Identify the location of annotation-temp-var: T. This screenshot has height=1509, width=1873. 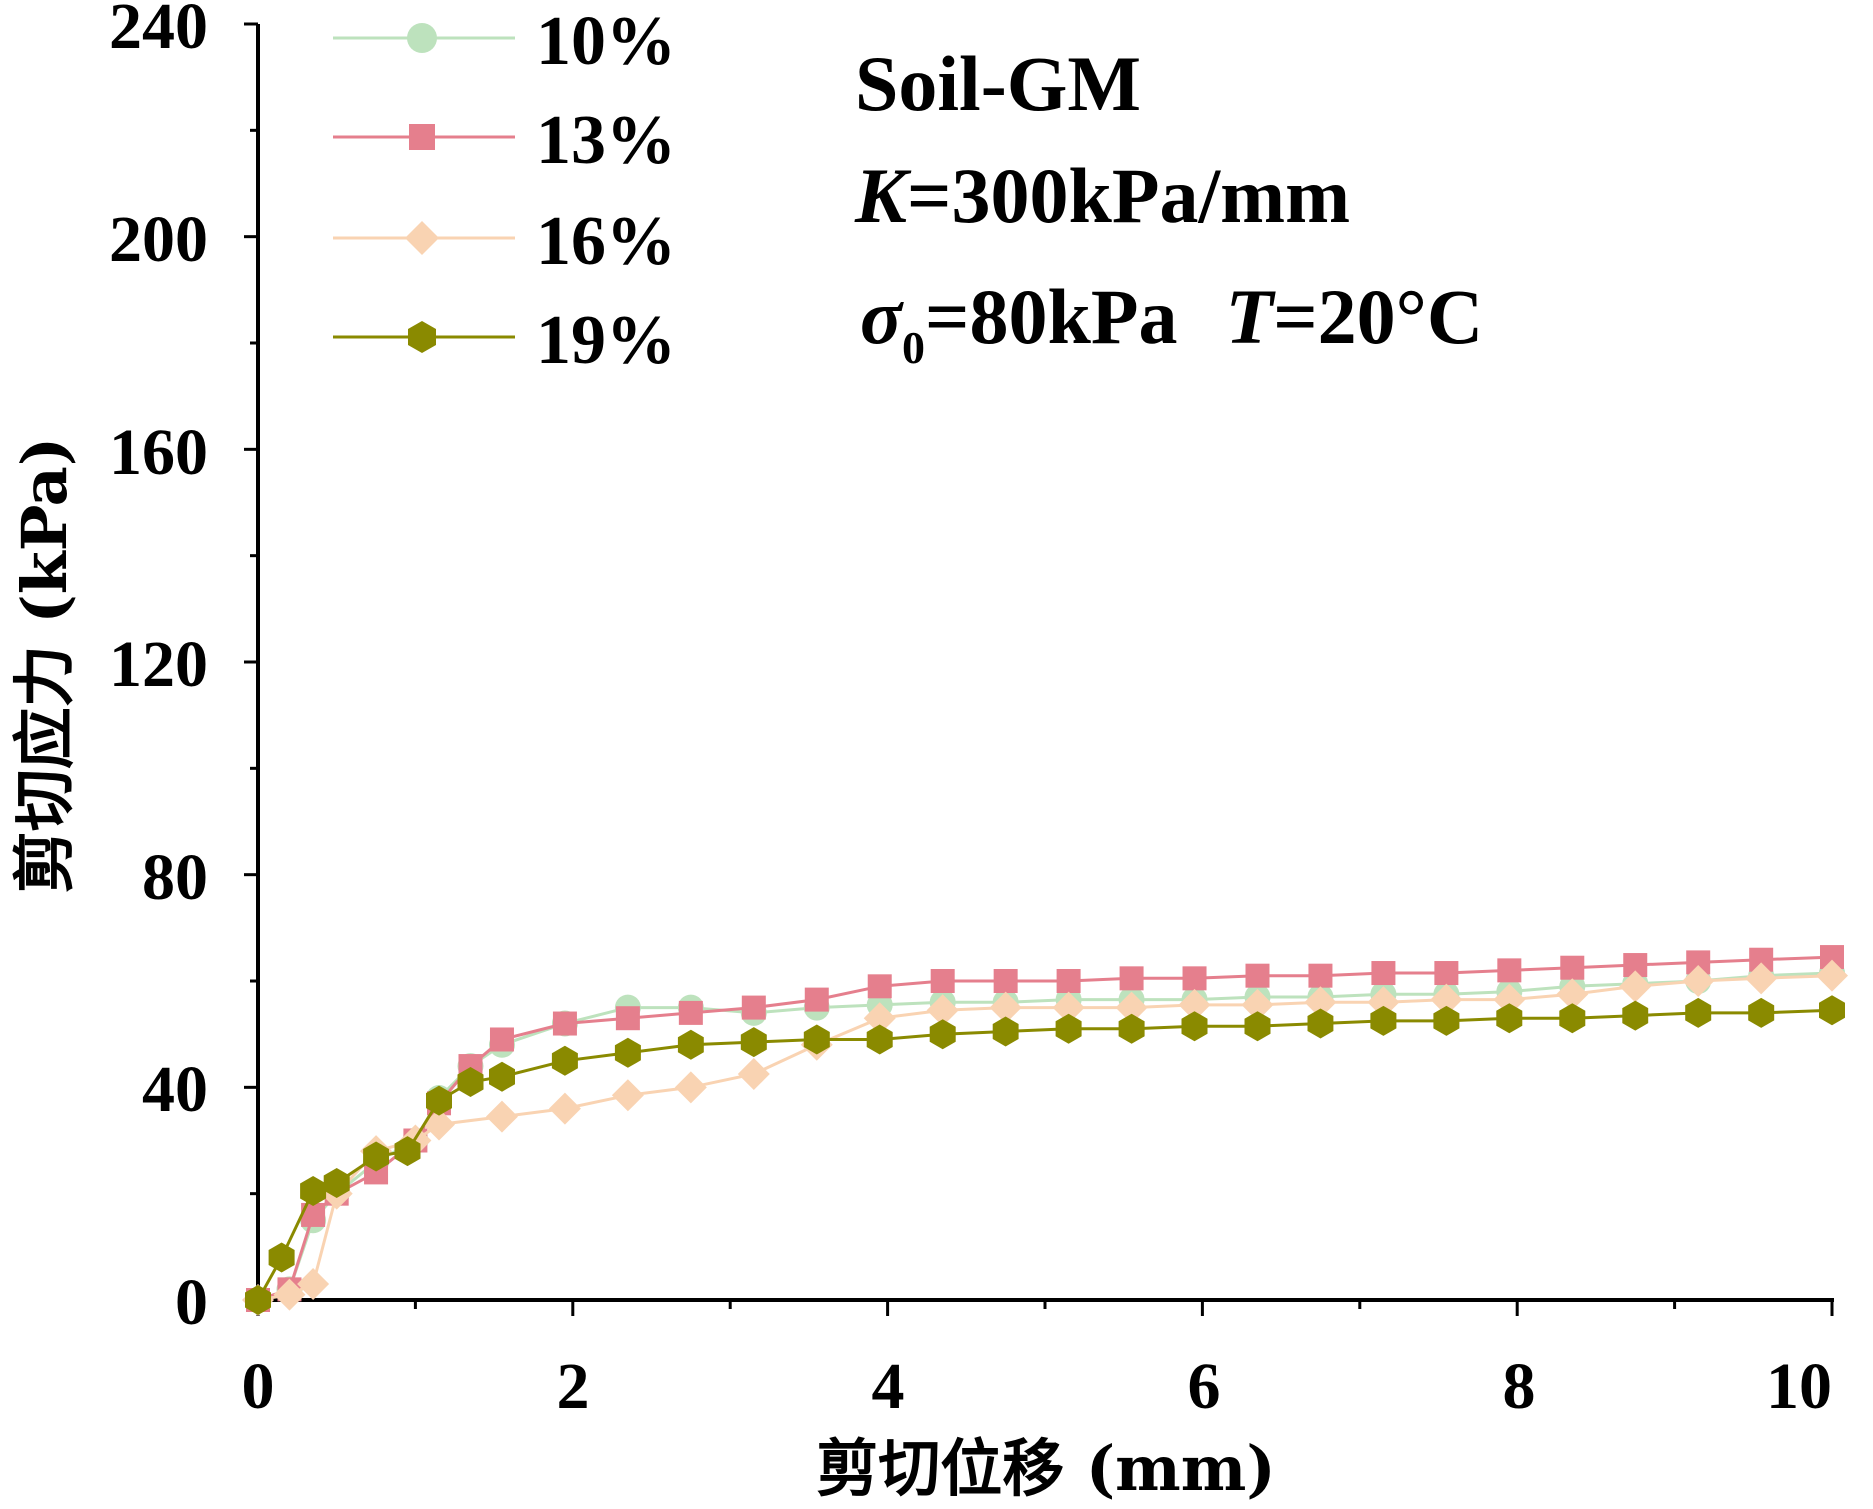
(1251, 316).